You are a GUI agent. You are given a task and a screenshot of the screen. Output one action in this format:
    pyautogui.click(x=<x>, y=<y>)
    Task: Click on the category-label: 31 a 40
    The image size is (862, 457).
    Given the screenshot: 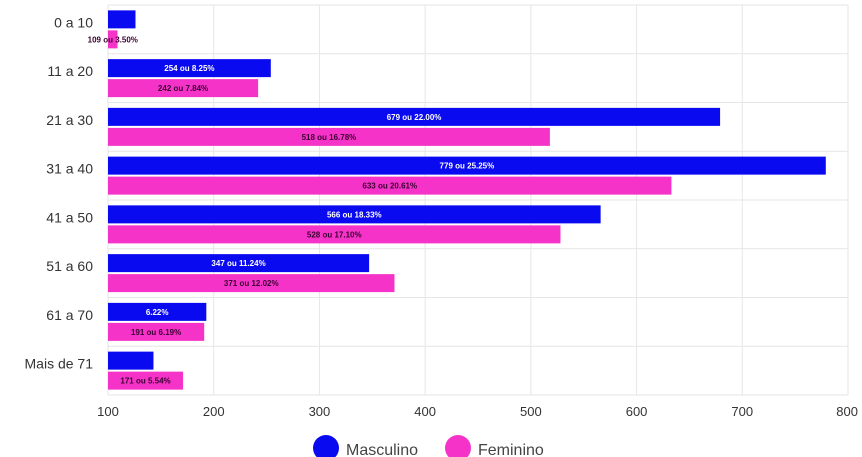 What is the action you would take?
    pyautogui.click(x=69, y=169)
    